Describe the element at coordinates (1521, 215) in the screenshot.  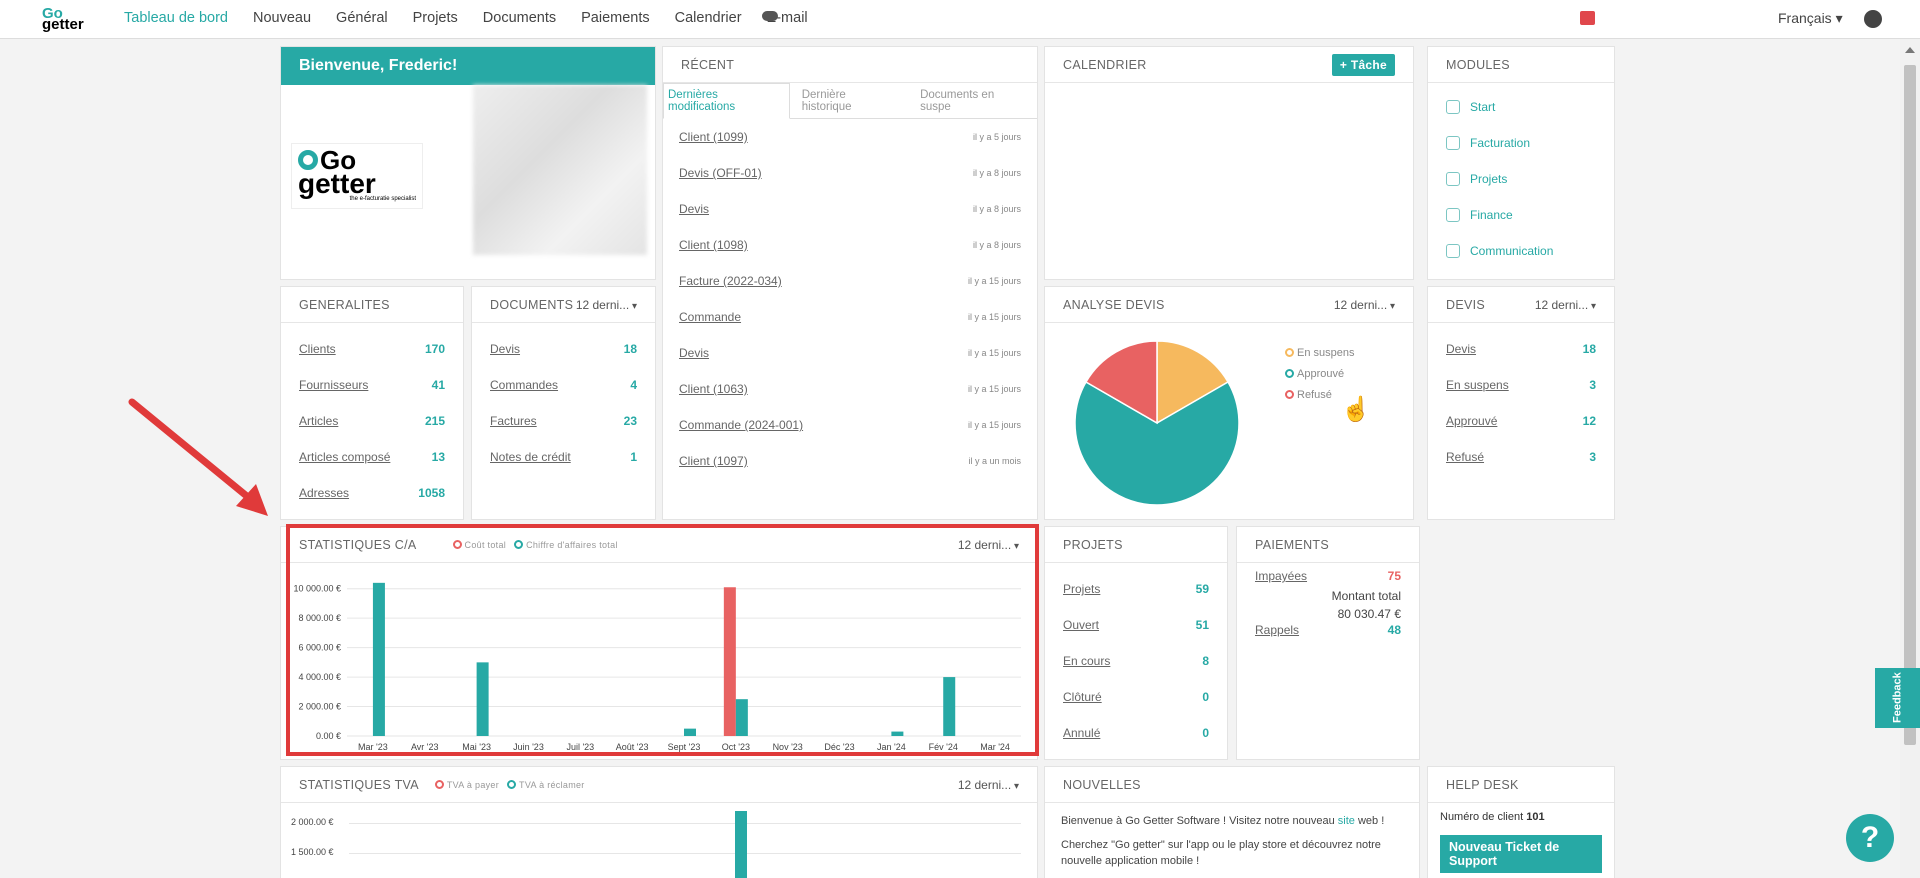
I see `module-finance: Finance` at that location.